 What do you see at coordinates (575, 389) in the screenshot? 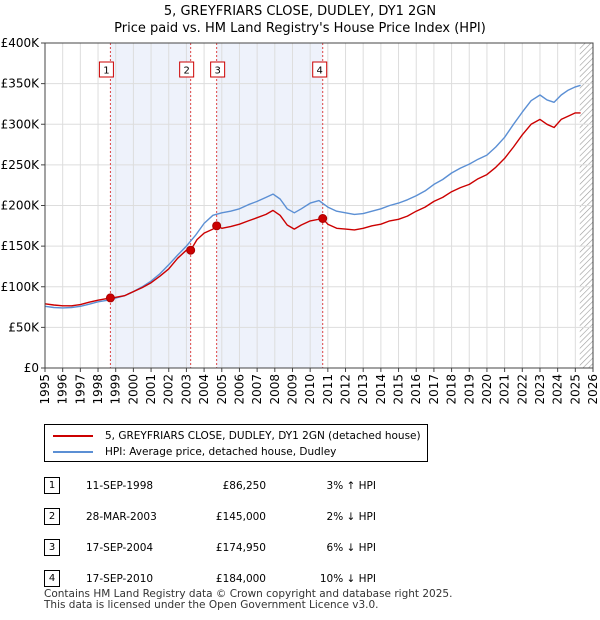
I see `x-tick-label: 2025` at bounding box center [575, 389].